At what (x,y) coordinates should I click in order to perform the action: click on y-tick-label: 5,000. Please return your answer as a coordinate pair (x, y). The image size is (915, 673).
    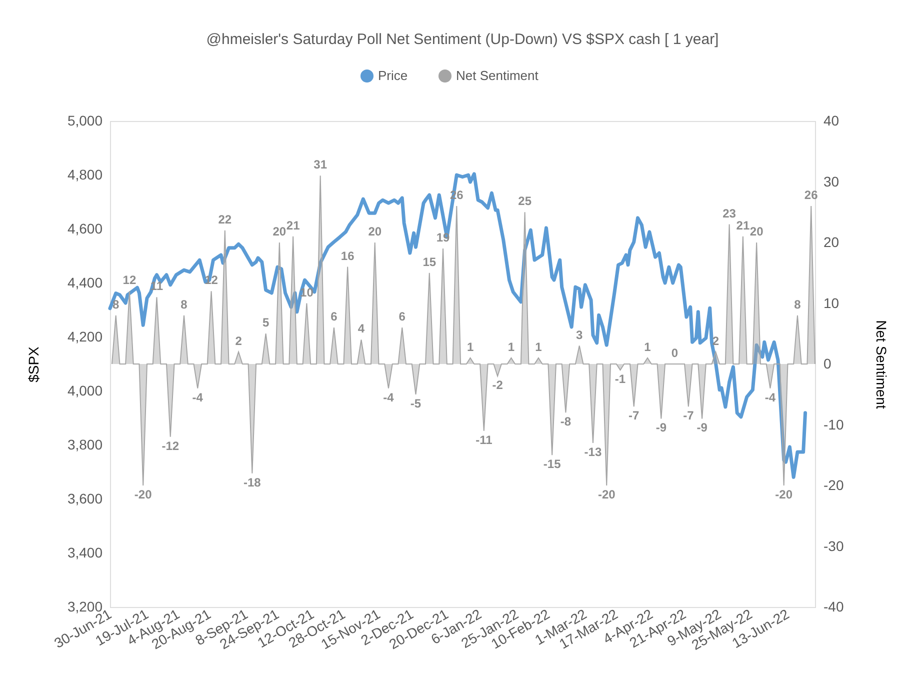
    Looking at the image, I should click on (85, 120).